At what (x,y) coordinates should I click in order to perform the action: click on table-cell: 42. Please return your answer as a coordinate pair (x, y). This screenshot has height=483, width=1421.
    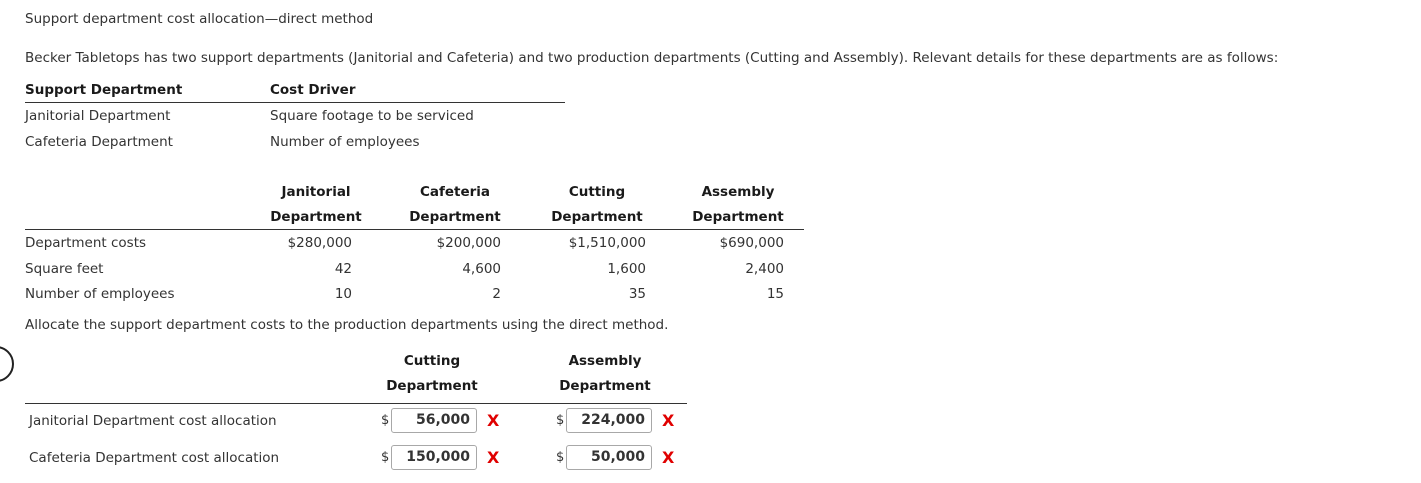
    Looking at the image, I should click on (343, 269).